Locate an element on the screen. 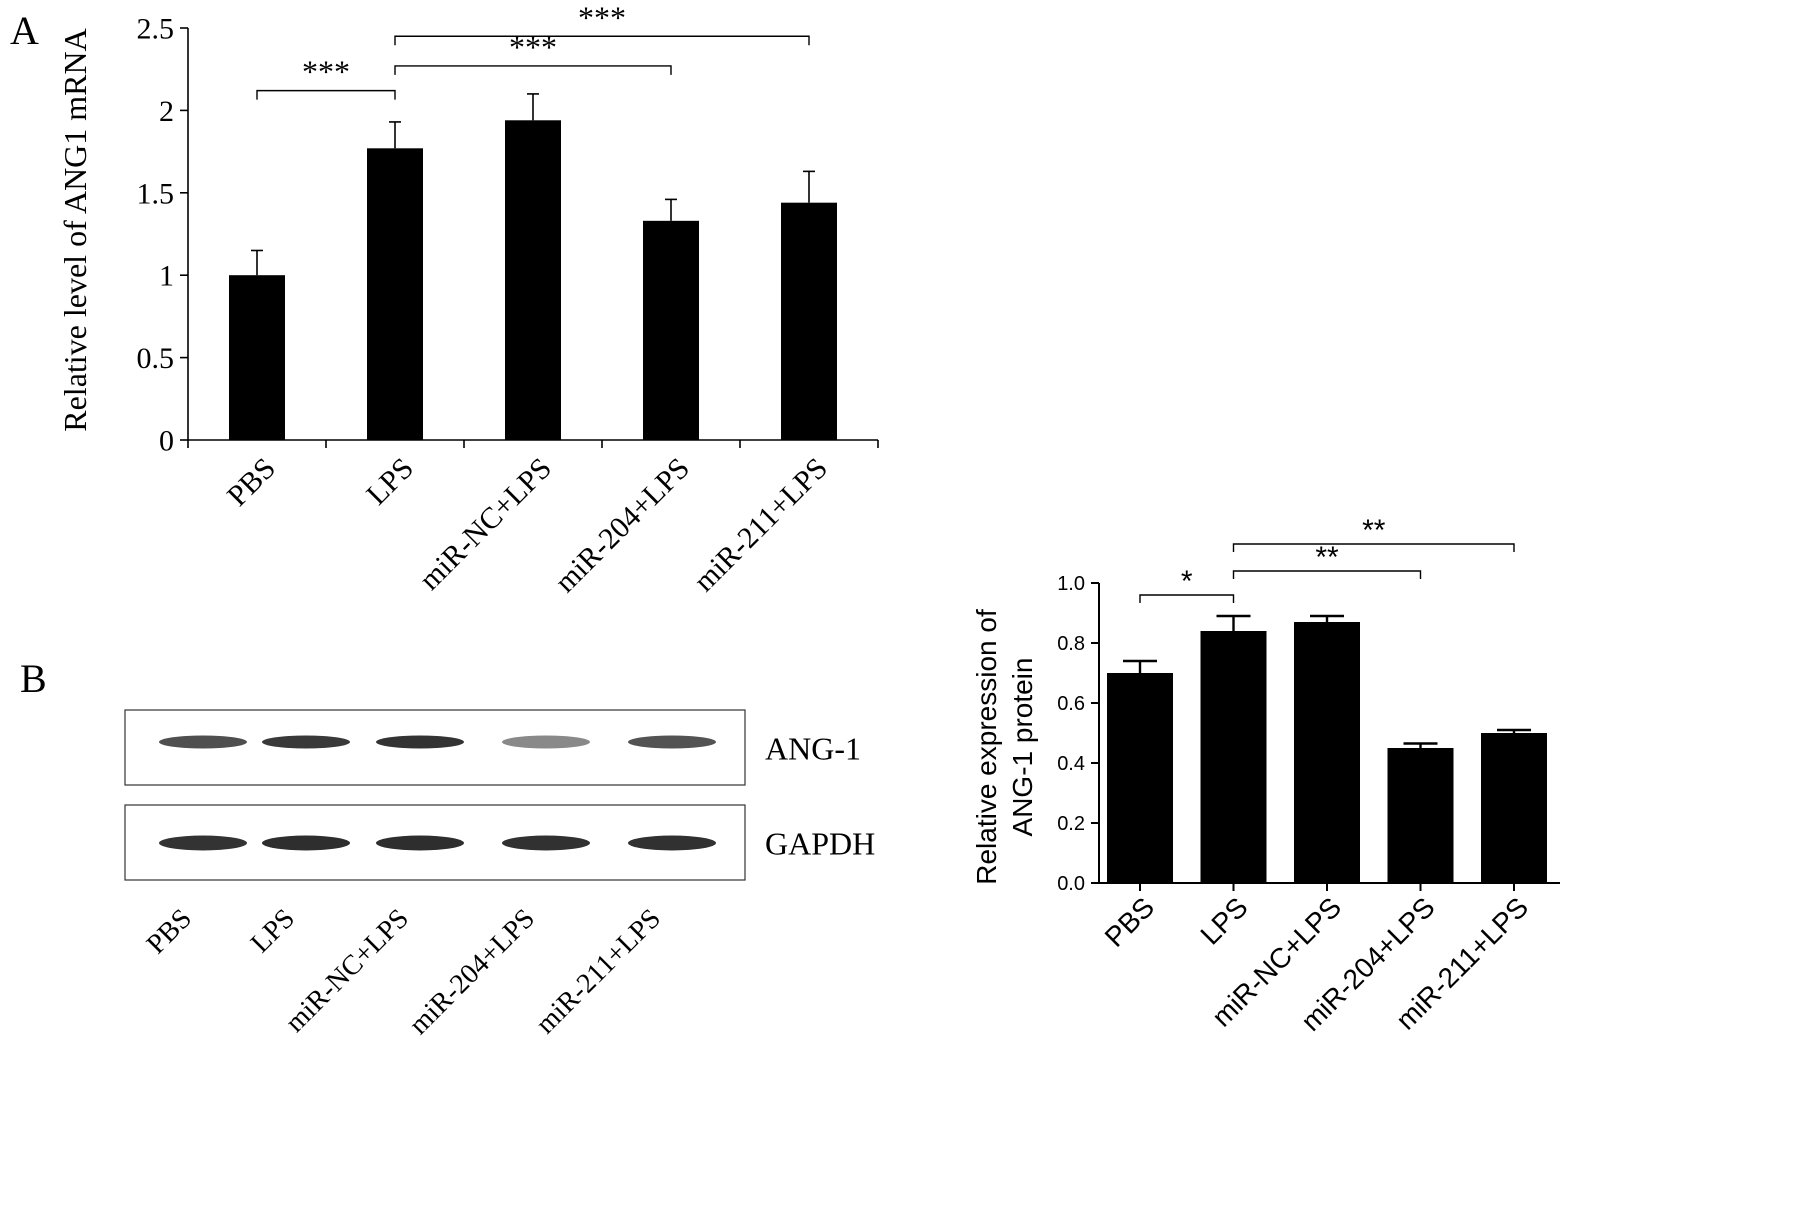 Image resolution: width=1795 pixels, height=1215 pixels. y-tick-label: 2.5 is located at coordinates (156, 29).